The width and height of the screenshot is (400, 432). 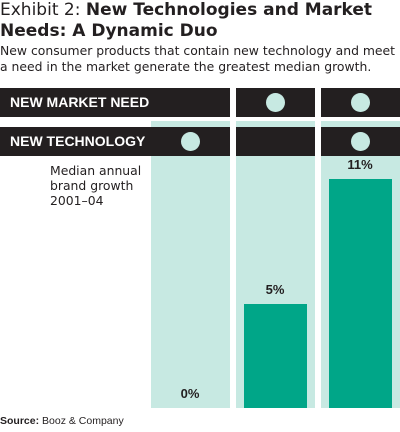 I want to click on row-label-technology: NEW TECHNOLOGY, so click(x=78, y=141).